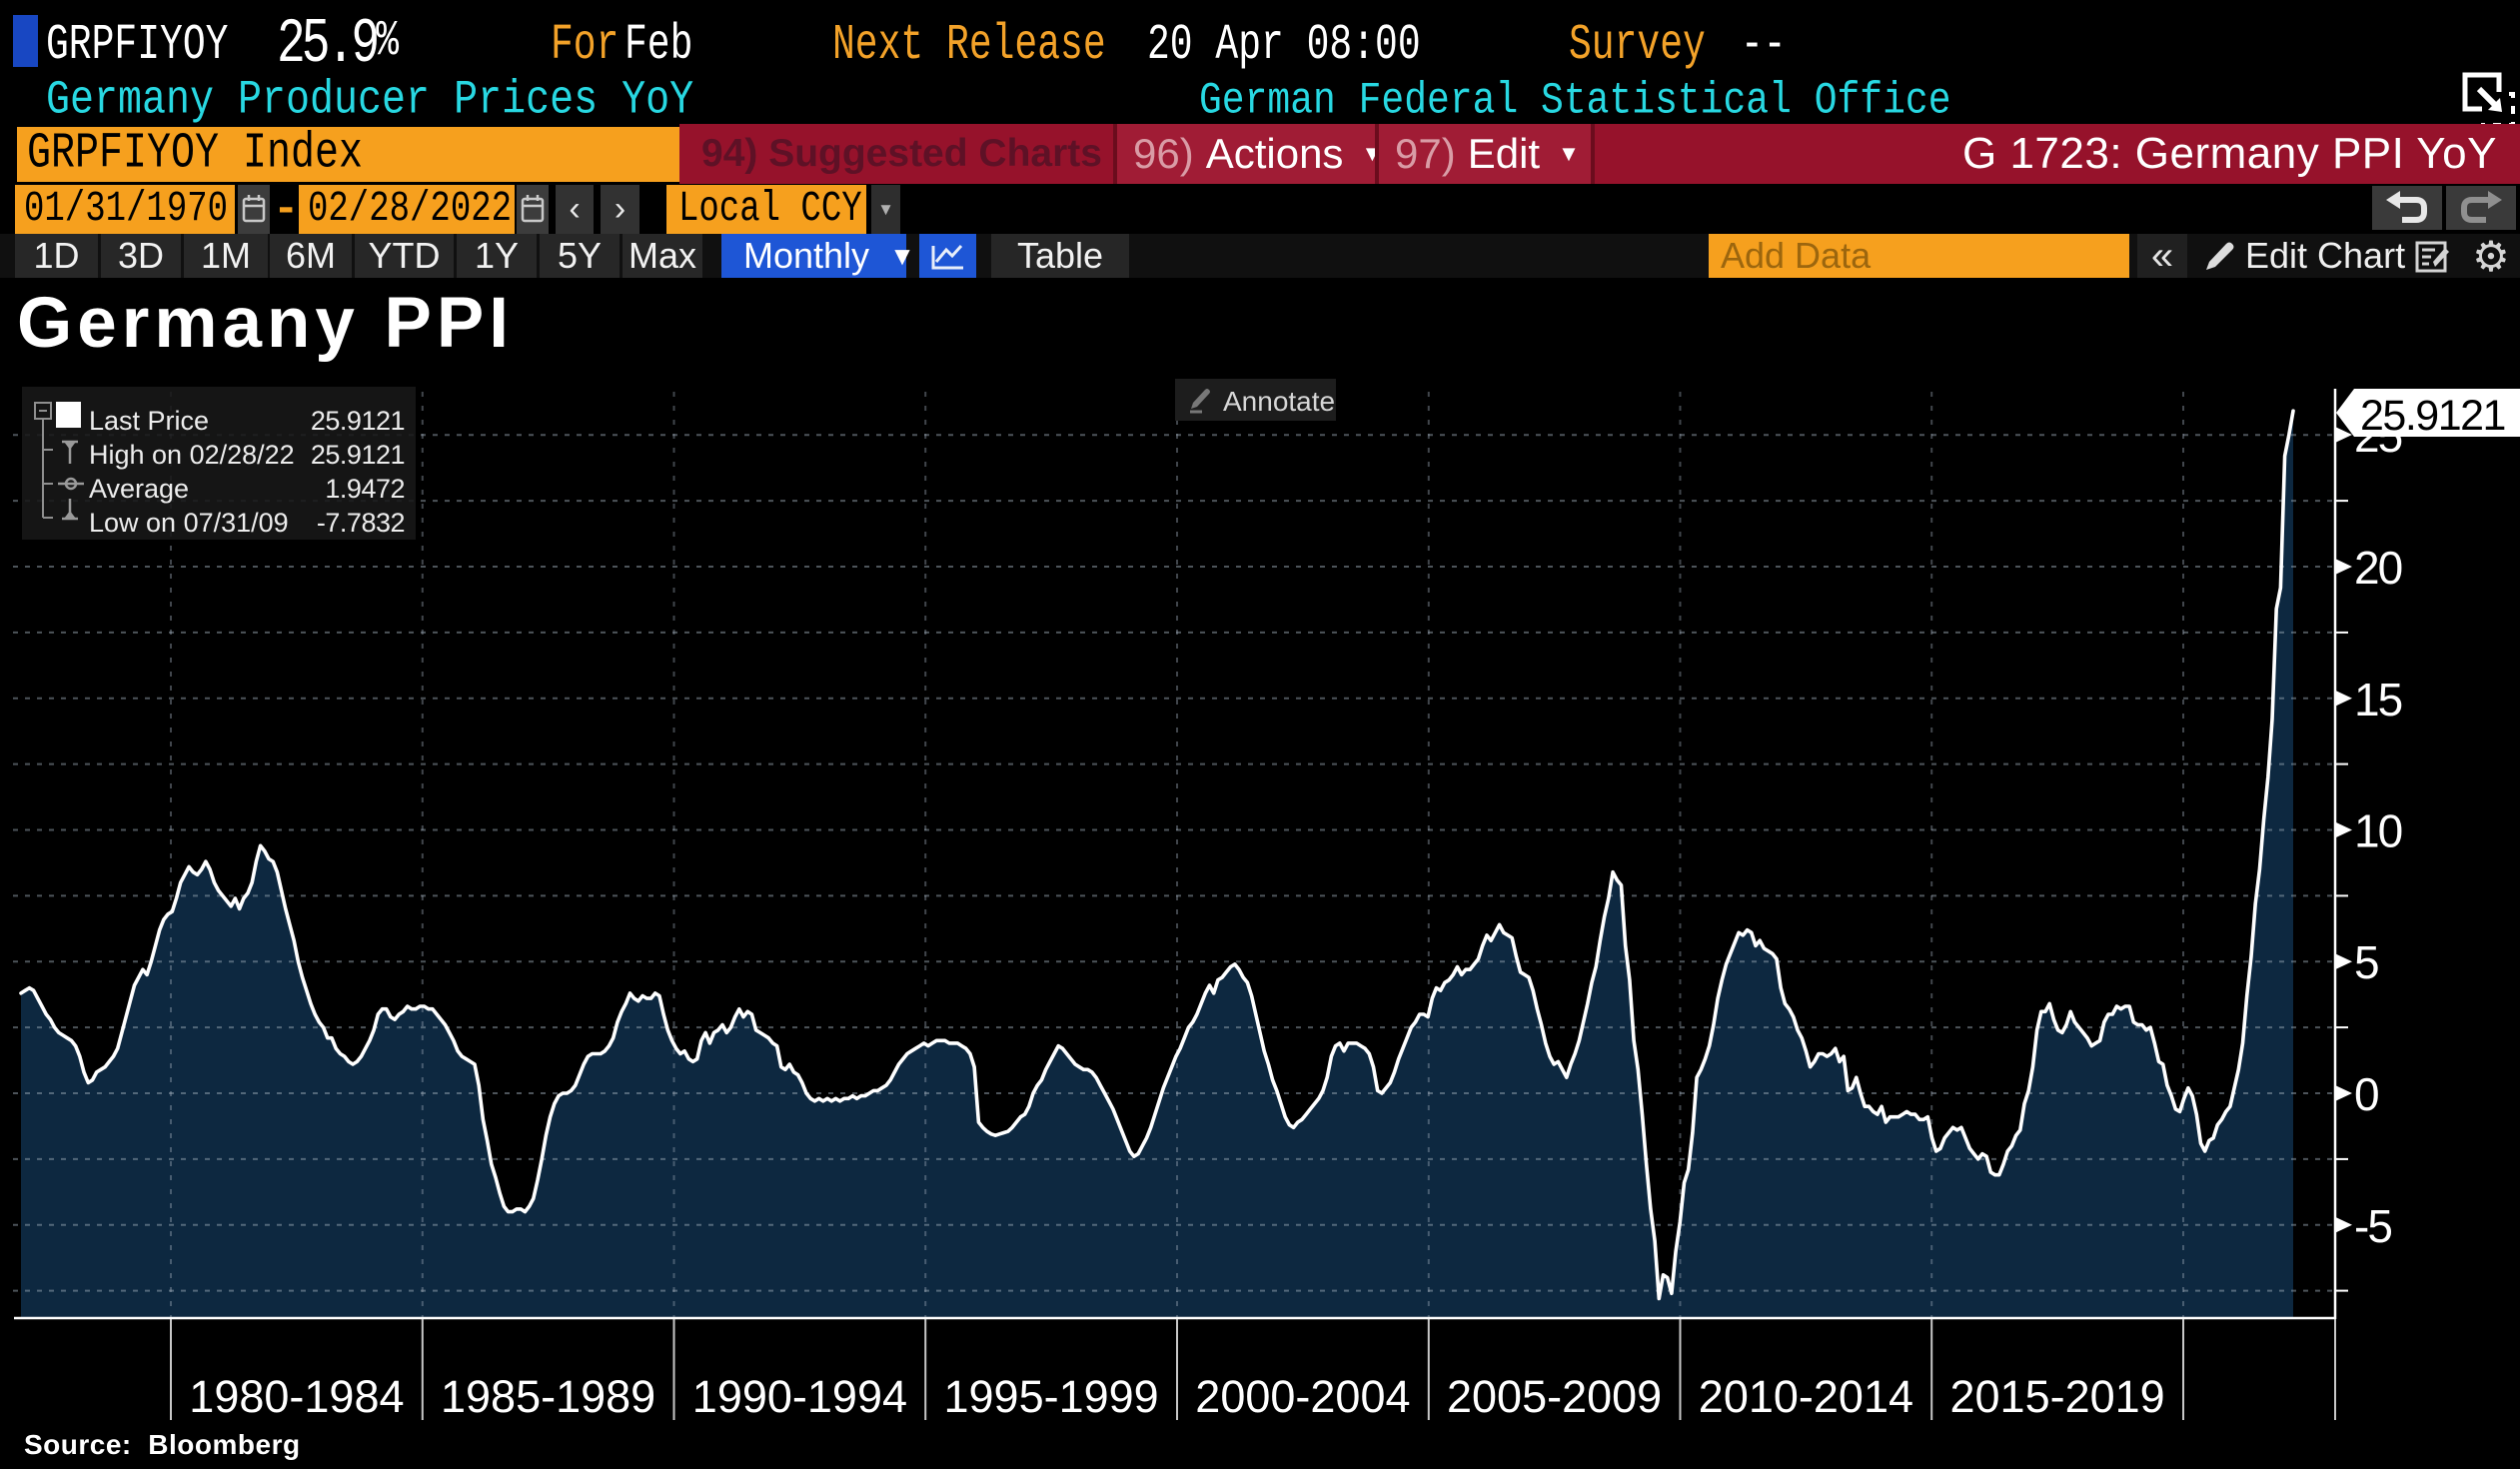 The image size is (2520, 1469). I want to click on svg-text: 1985-1989, so click(548, 1396).